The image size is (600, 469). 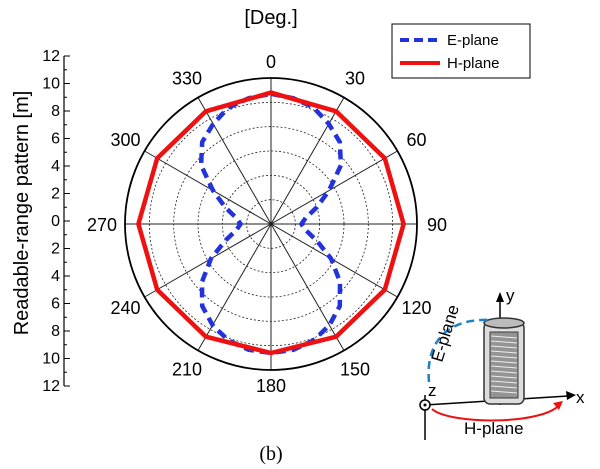 I want to click on inset-coil-pattern, so click(x=504, y=364).